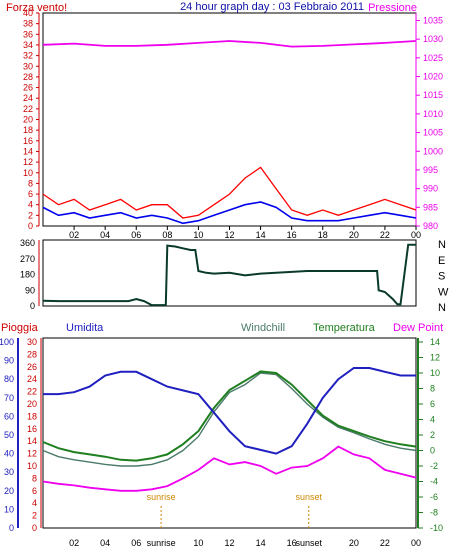  Describe the element at coordinates (28, 109) in the screenshot. I see `wind-y-tick: 22` at that location.